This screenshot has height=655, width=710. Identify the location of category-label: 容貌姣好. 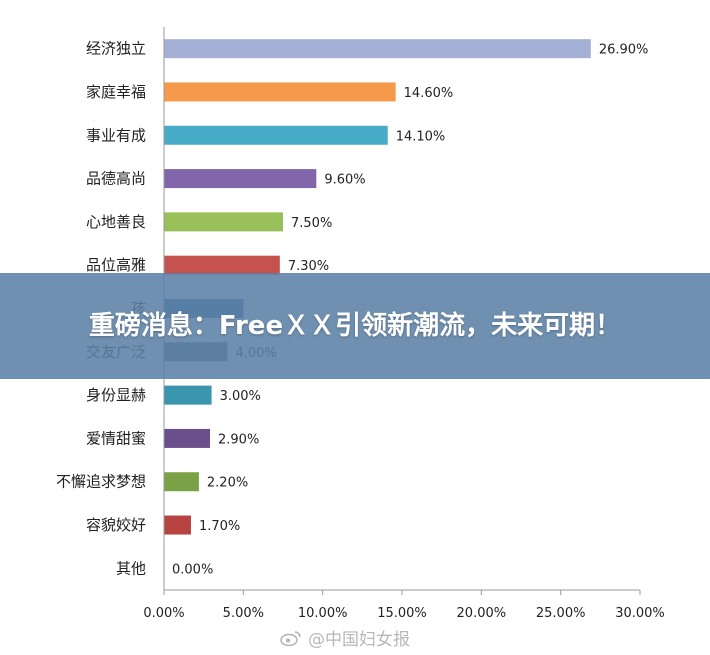
(116, 525).